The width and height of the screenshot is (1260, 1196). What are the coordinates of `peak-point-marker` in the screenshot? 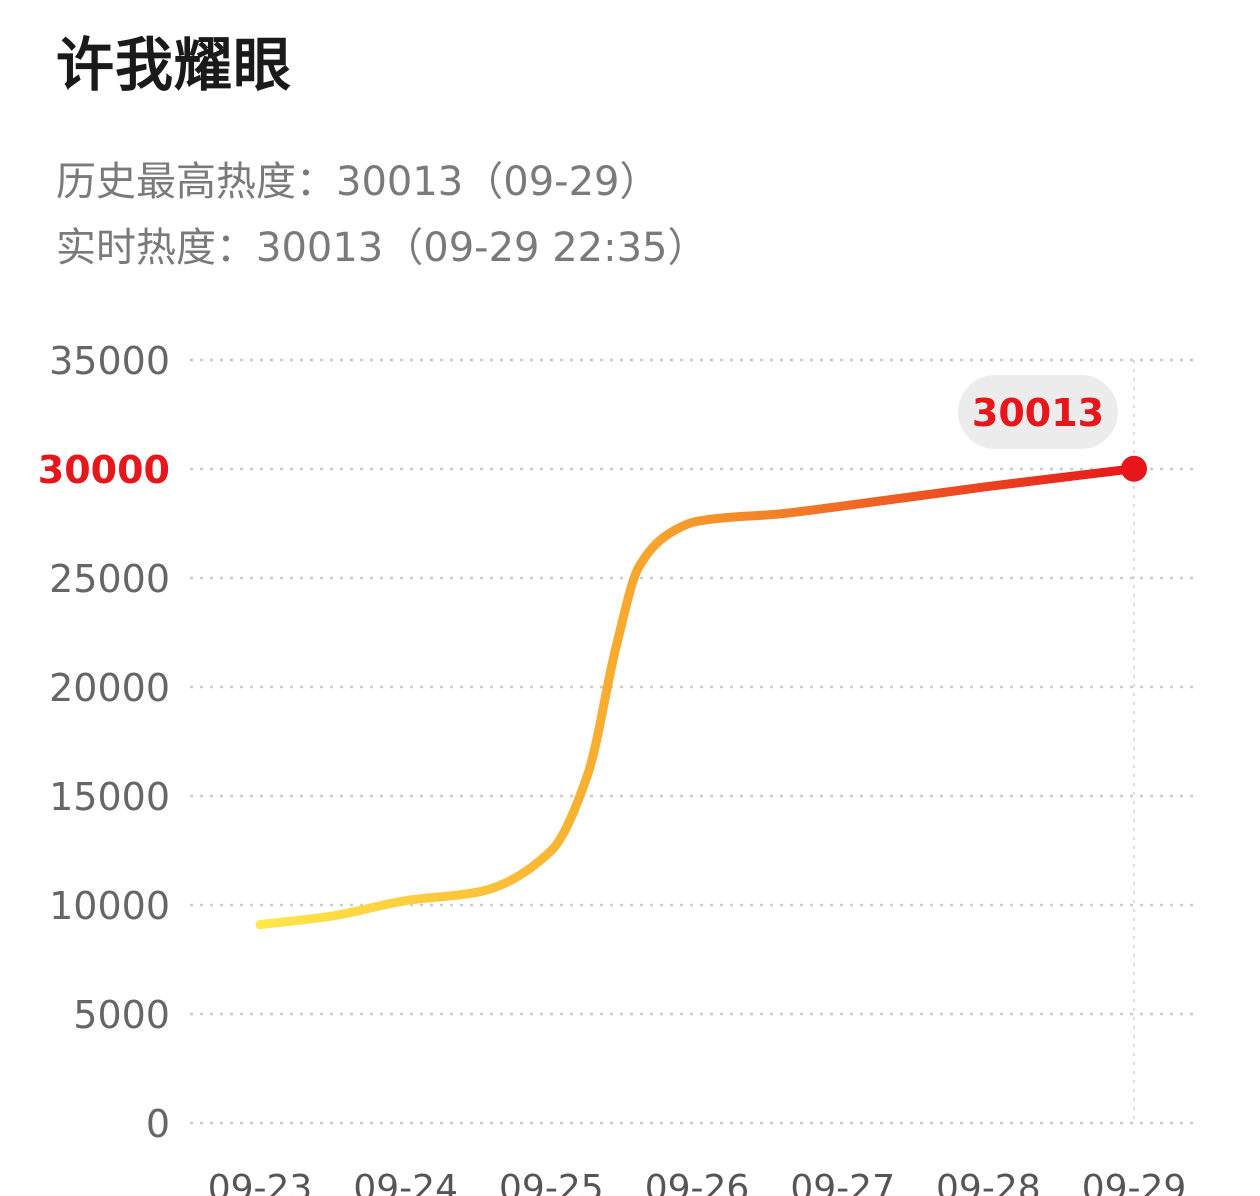 It's located at (1134, 468).